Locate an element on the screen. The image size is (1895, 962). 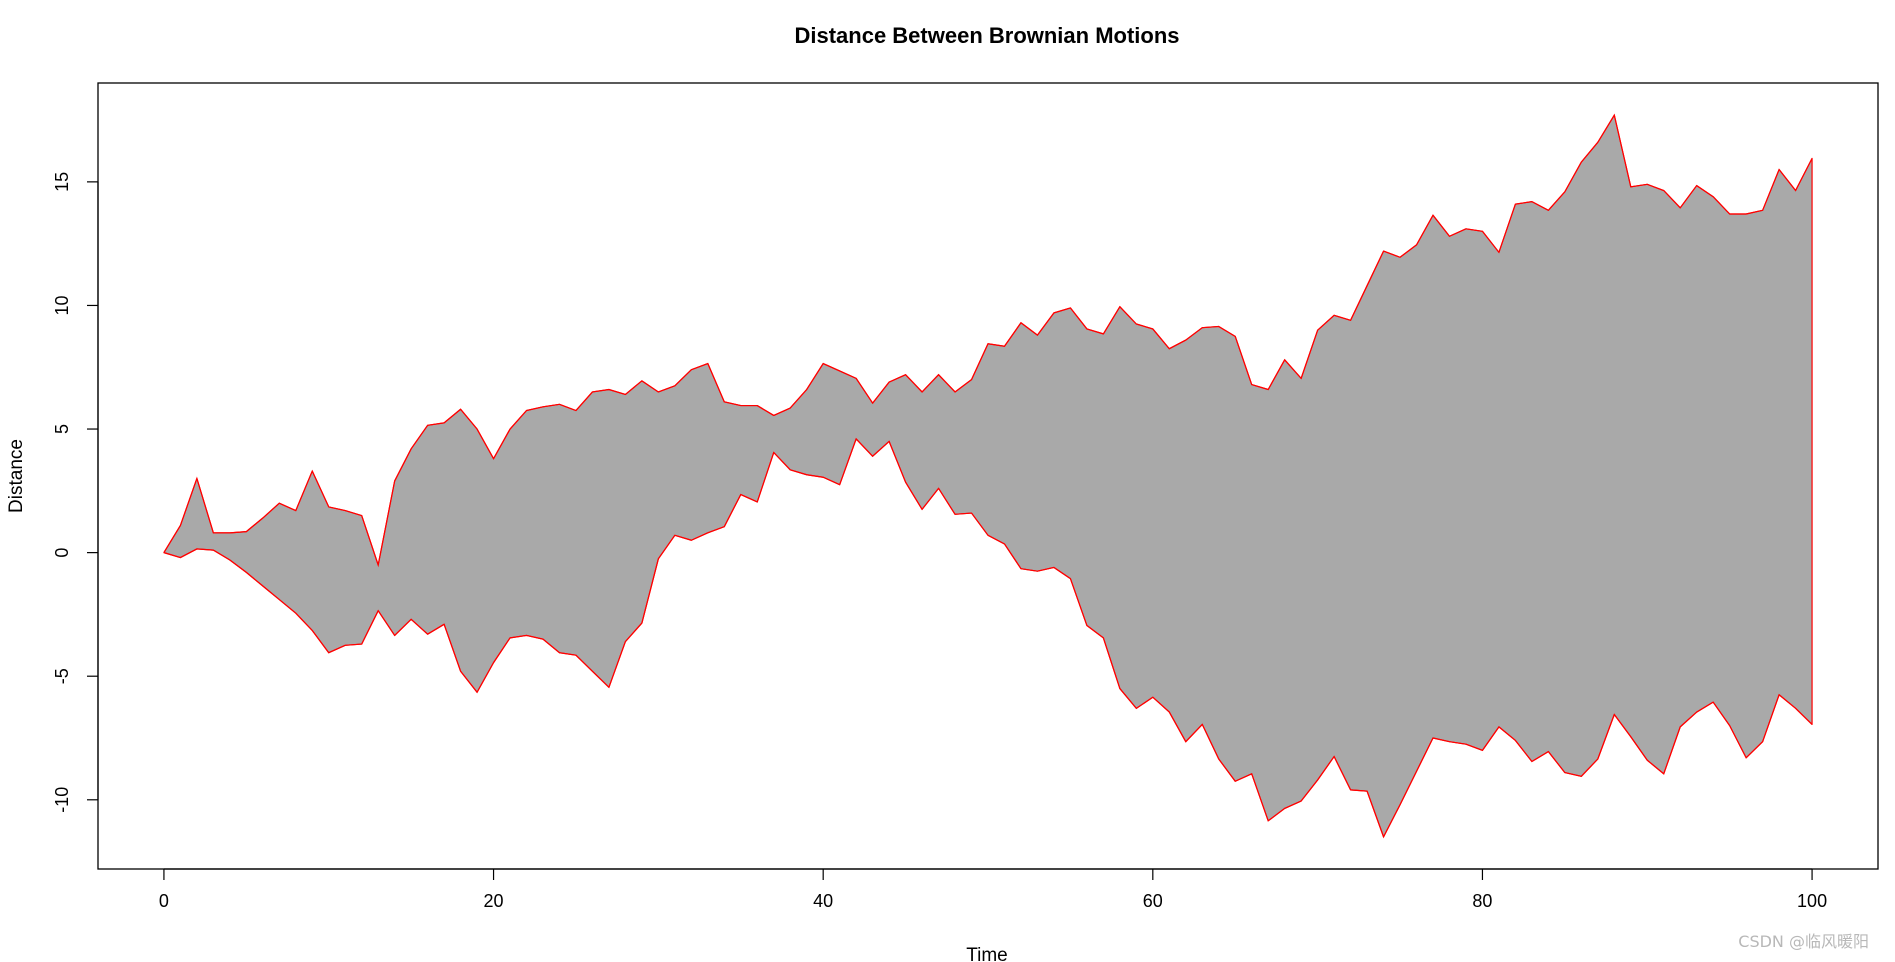
x-tick-label: 0 is located at coordinates (164, 901).